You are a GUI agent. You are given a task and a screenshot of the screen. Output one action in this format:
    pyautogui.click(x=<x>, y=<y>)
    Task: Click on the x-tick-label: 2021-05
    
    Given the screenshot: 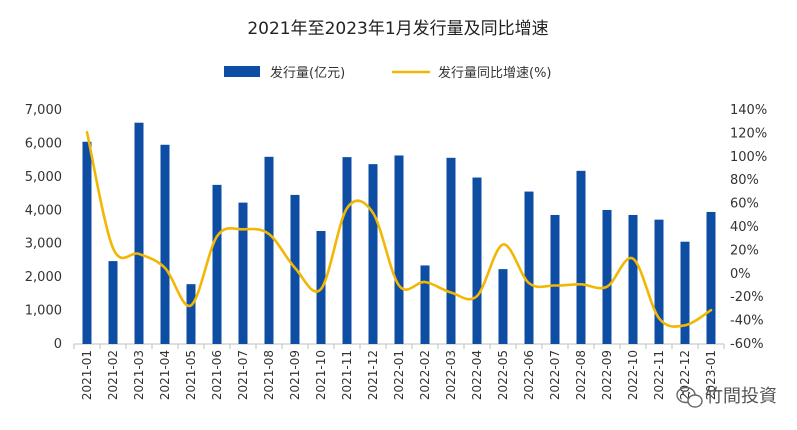 What is the action you would take?
    pyautogui.click(x=191, y=375)
    